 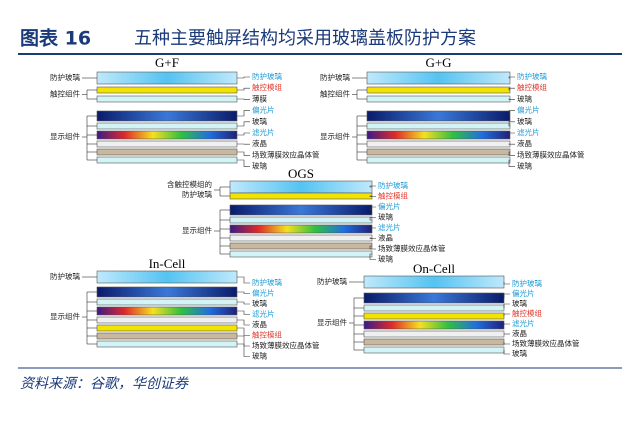 What do you see at coordinates (189, 184) in the screenshot?
I see `group-label: 含触控模组的` at bounding box center [189, 184].